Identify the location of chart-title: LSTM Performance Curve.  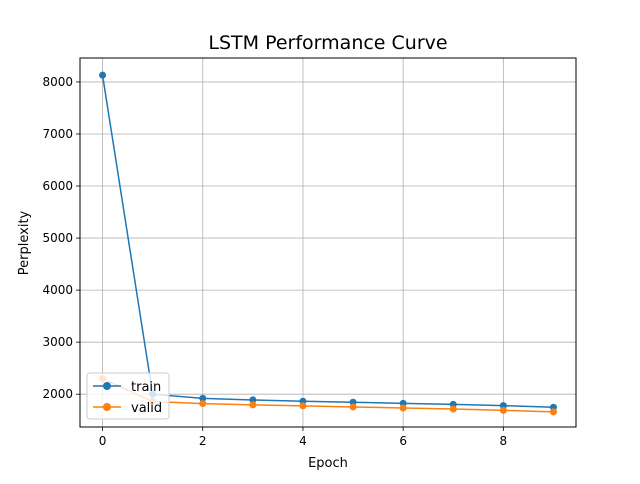
(327, 43).